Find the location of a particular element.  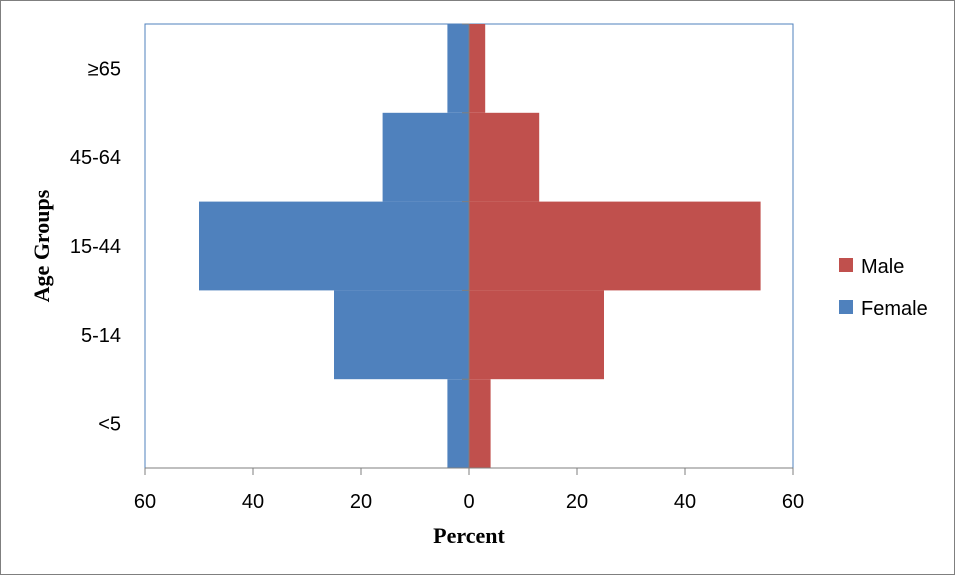

legend: Male Female is located at coordinates (883, 288).